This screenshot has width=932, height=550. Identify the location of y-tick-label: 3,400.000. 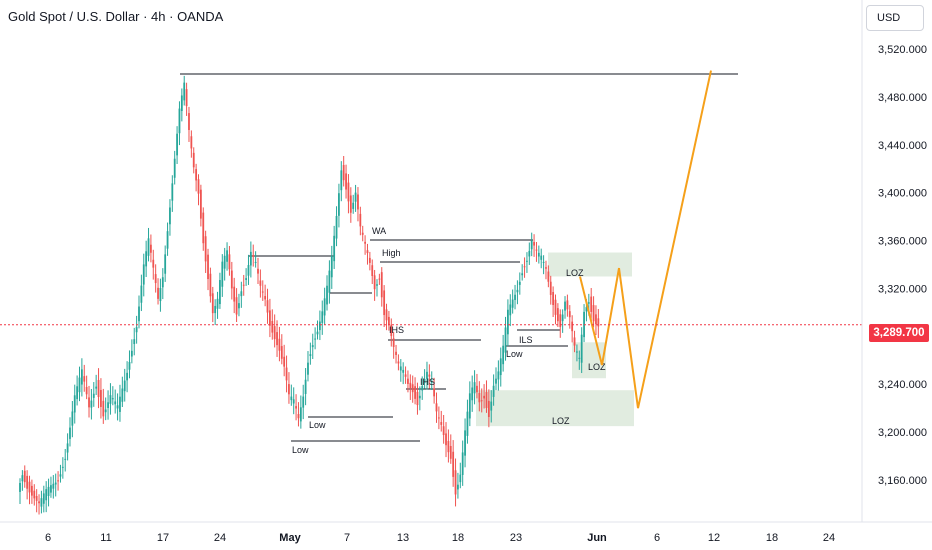
(902, 194).